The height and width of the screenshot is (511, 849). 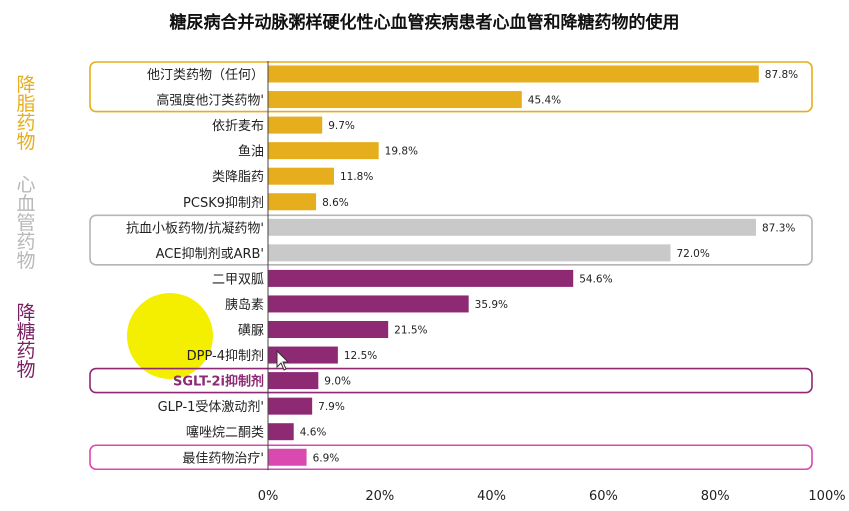 I want to click on value-label: 35.9%, so click(x=491, y=305).